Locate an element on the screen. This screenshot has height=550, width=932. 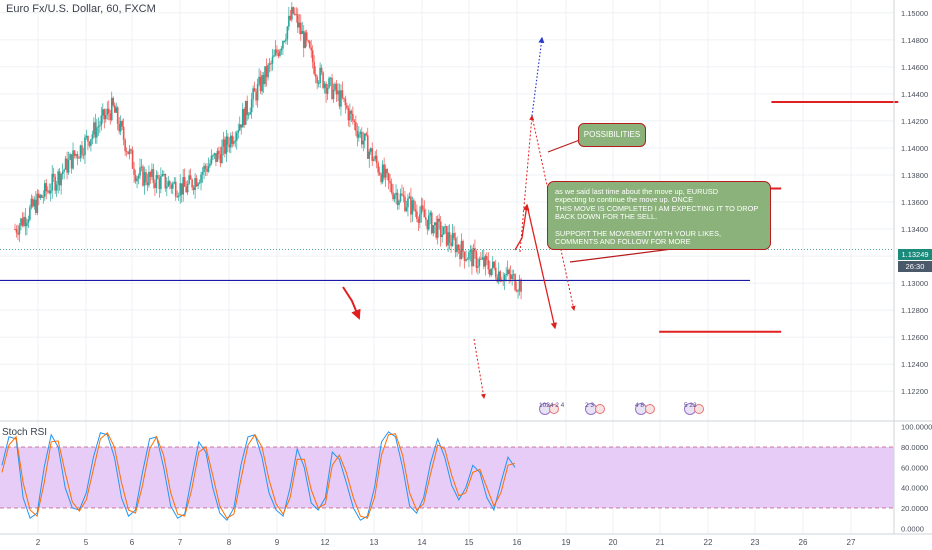
down-arrow-left is located at coordinates (351, 303).